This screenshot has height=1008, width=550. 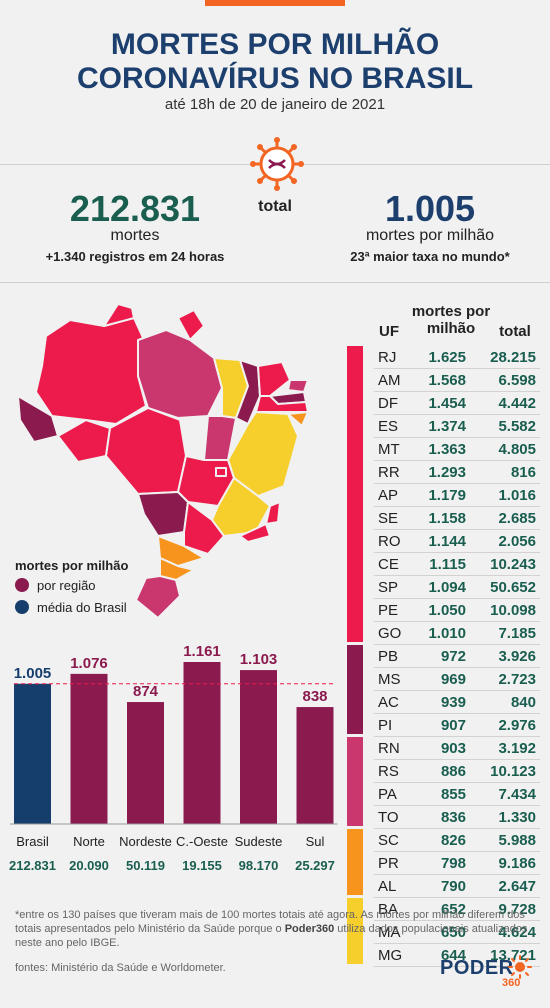 I want to click on total-deaths: 2.685, so click(x=517, y=518).